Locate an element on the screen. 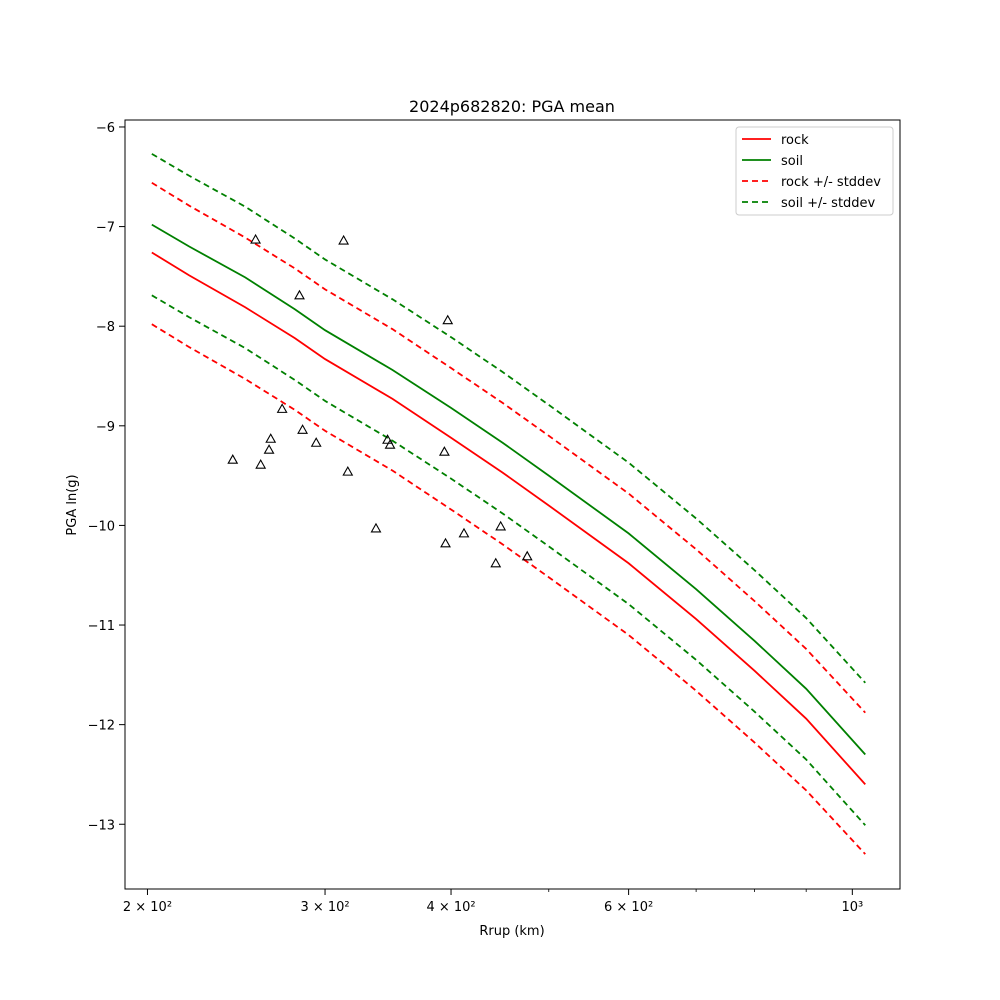  y-tick-label: −13 is located at coordinates (101, 825).